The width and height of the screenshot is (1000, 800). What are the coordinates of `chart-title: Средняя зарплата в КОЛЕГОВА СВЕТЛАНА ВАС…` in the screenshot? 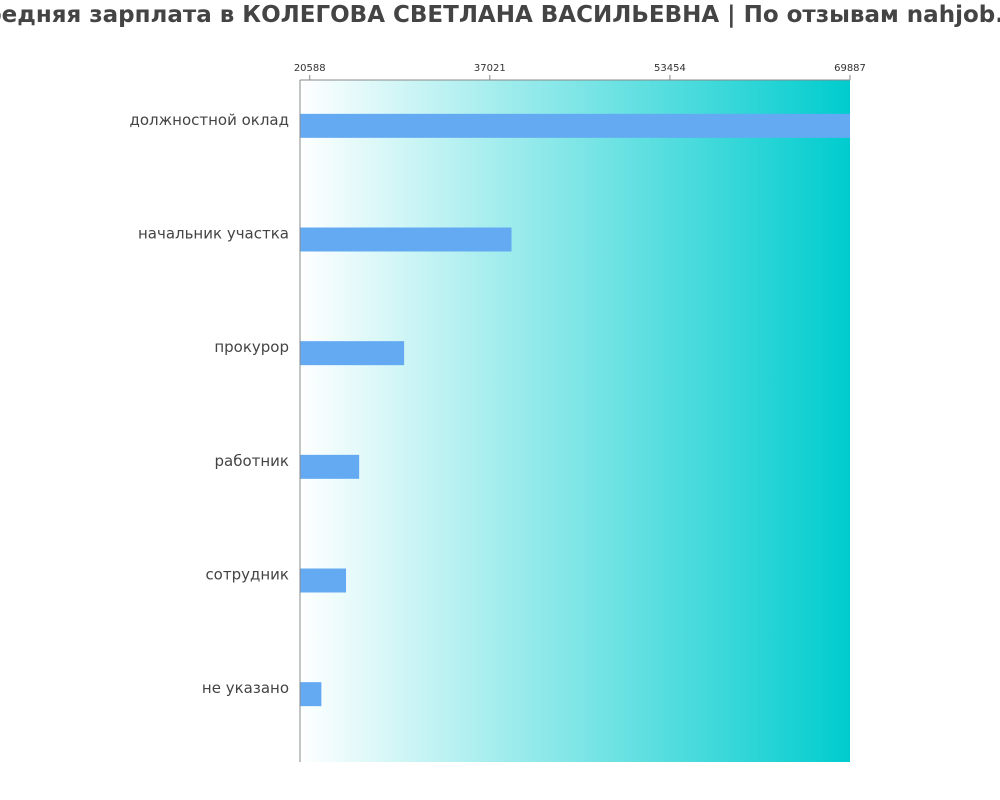 It's located at (500, 15).